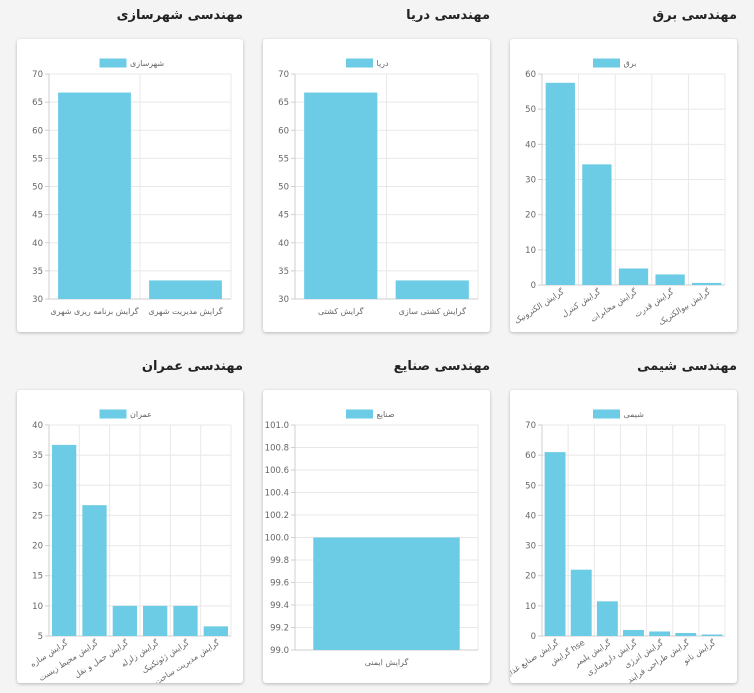 The width and height of the screenshot is (754, 693). I want to click on y-tick-label: 99.8, so click(279, 561).